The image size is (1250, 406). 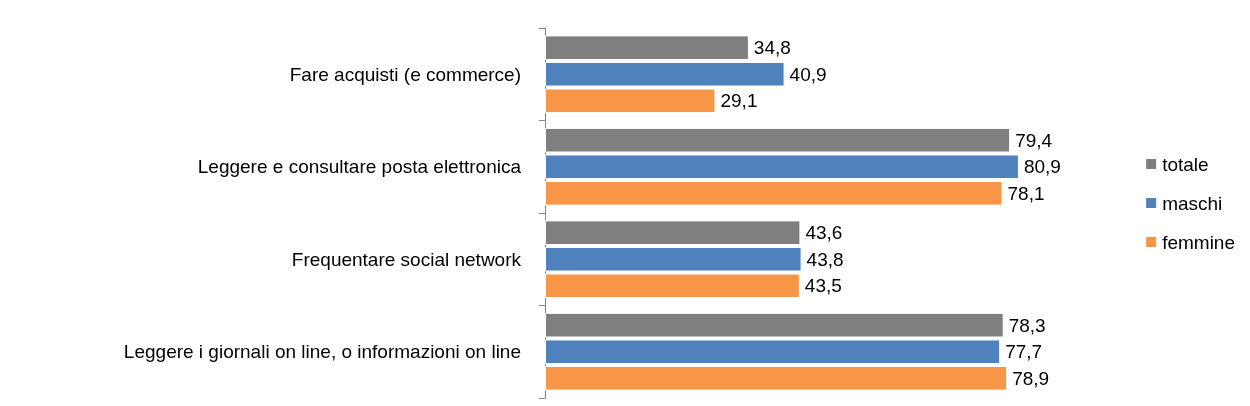 What do you see at coordinates (1198, 242) in the screenshot?
I see `legend-label: femmine` at bounding box center [1198, 242].